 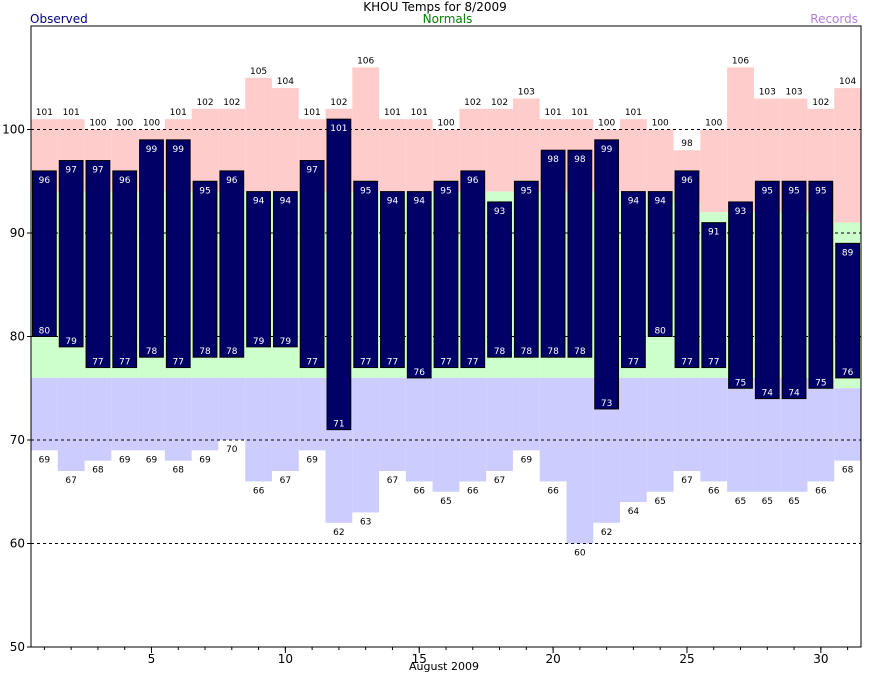 I want to click on record-low-label: 70, so click(x=232, y=450).